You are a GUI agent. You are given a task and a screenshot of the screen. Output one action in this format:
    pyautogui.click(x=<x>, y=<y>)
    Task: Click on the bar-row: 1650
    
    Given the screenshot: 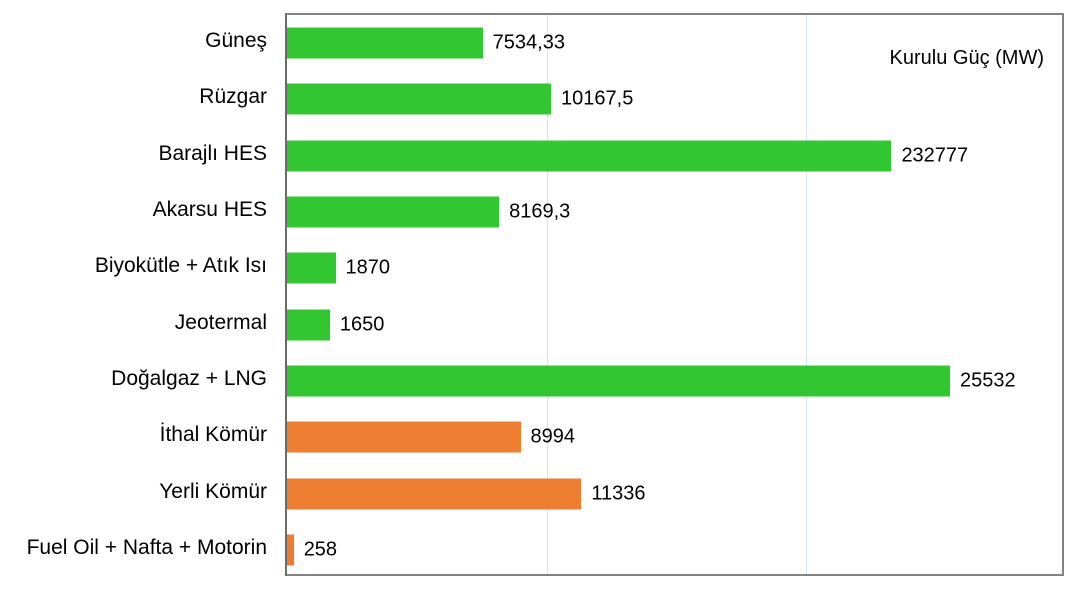 What is the action you would take?
    pyautogui.click(x=674, y=325)
    